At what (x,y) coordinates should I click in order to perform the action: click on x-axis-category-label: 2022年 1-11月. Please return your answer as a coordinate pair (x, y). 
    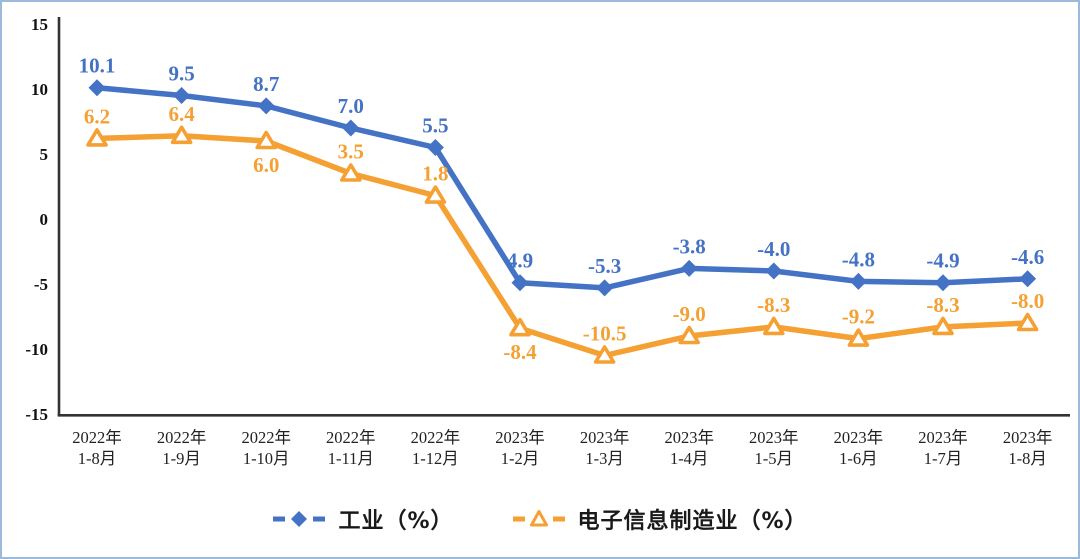
    Looking at the image, I should click on (351, 448).